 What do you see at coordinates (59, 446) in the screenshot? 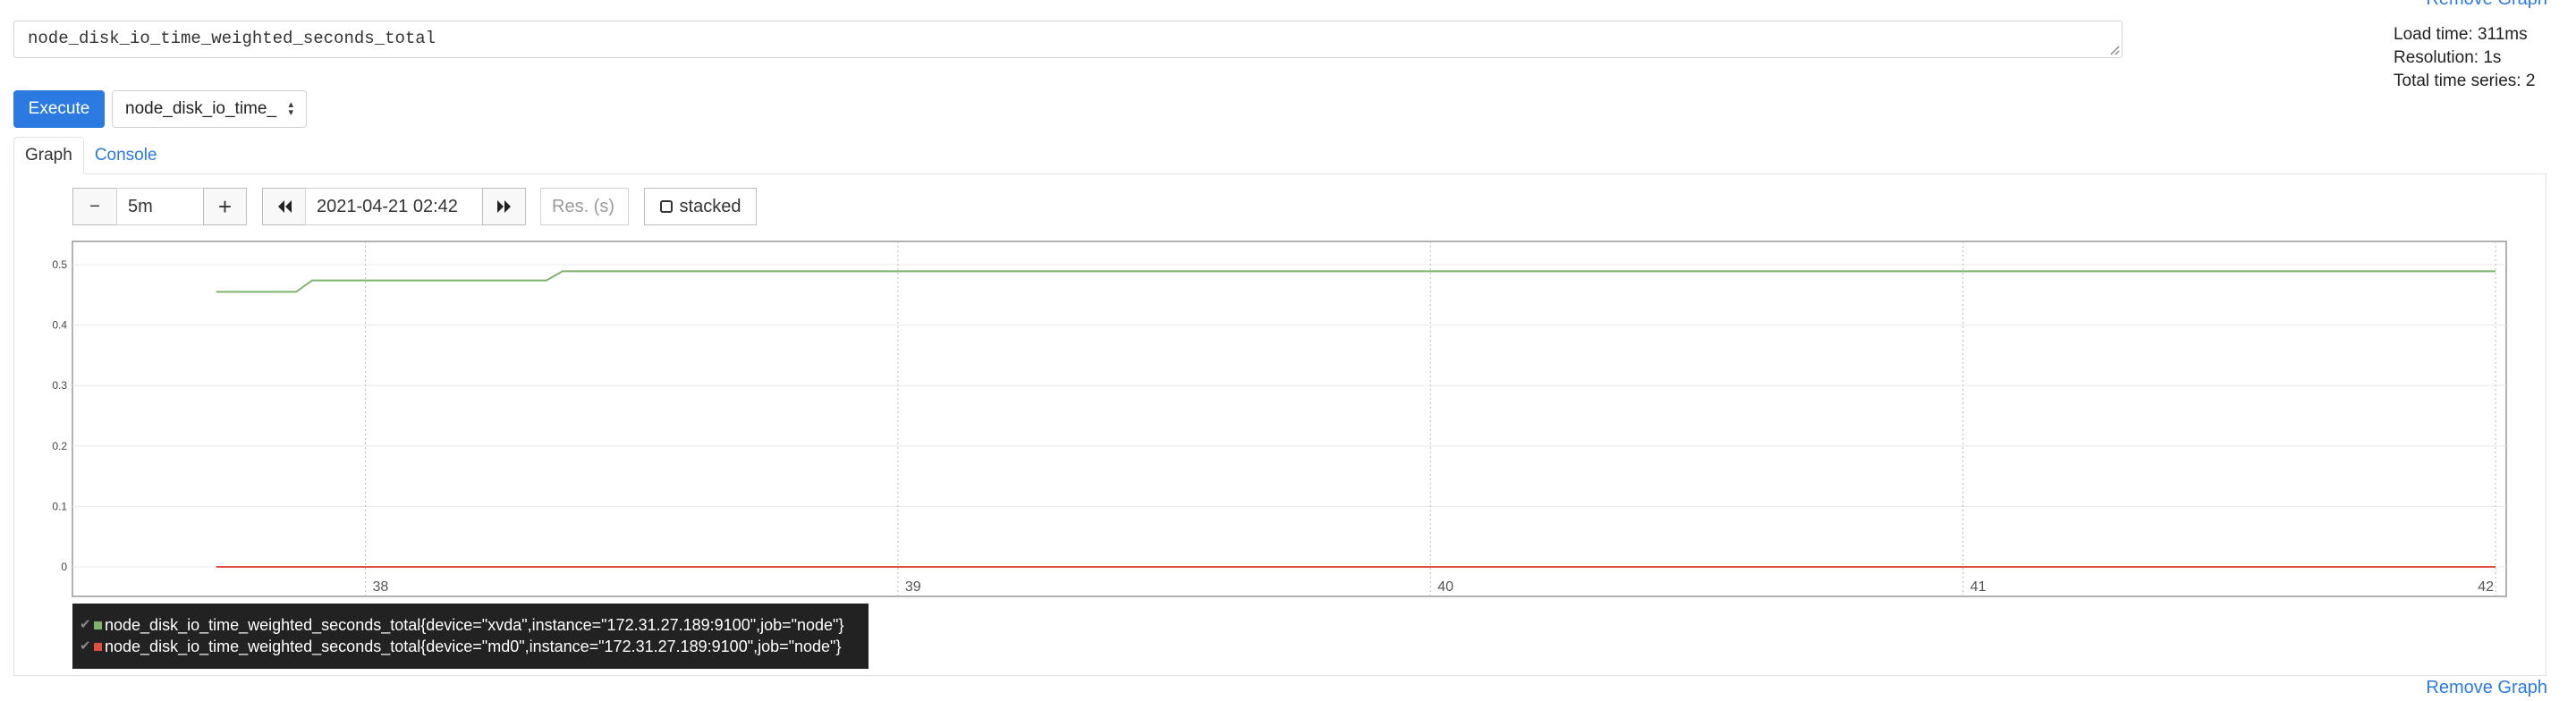
I see `y-tick-label: 0.2` at bounding box center [59, 446].